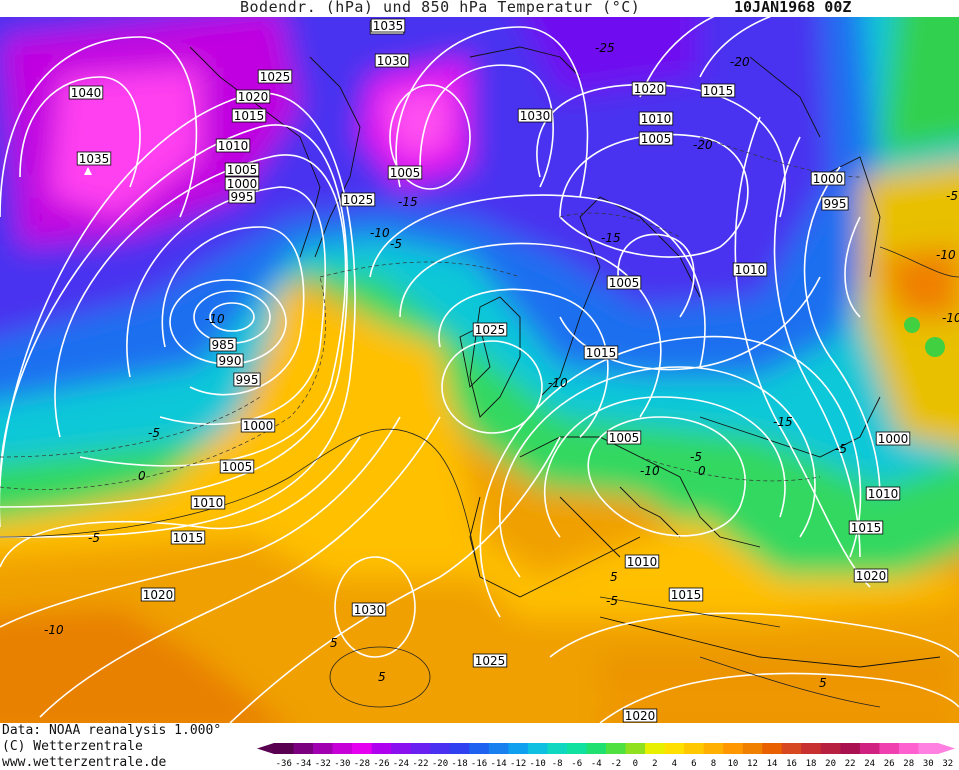 The height and width of the screenshot is (770, 959). What do you see at coordinates (538, 764) in the screenshot?
I see `colorbar-tick-label: -10` at bounding box center [538, 764].